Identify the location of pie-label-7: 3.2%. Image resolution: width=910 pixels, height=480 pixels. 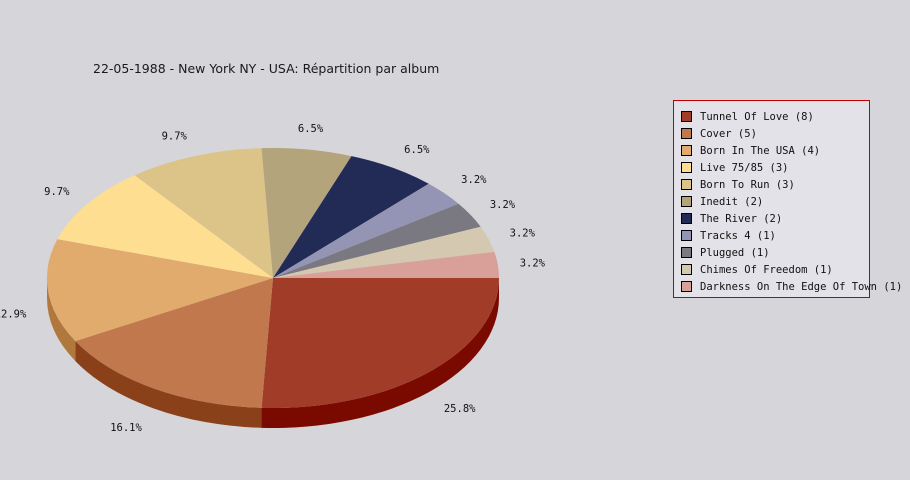
(474, 180).